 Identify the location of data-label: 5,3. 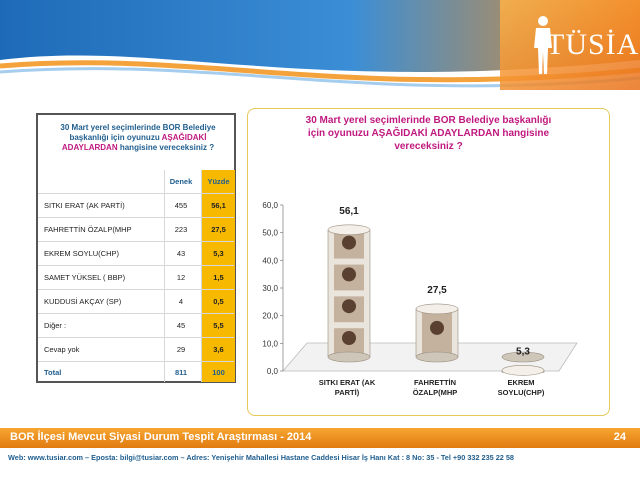
(523, 351).